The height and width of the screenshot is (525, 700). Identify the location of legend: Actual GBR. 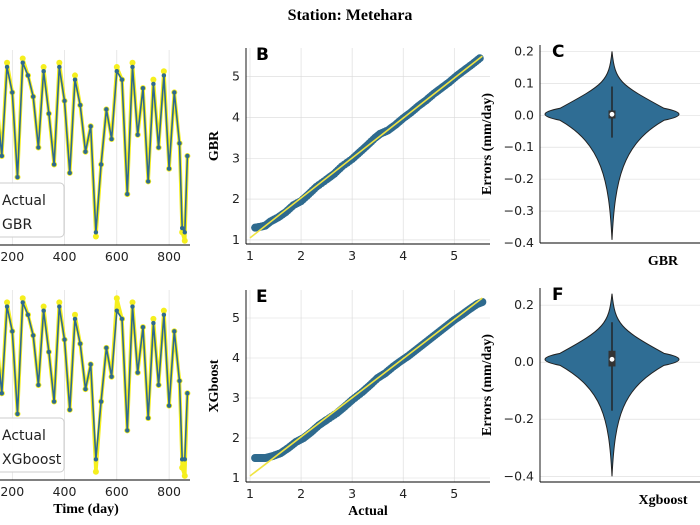
(32, 210).